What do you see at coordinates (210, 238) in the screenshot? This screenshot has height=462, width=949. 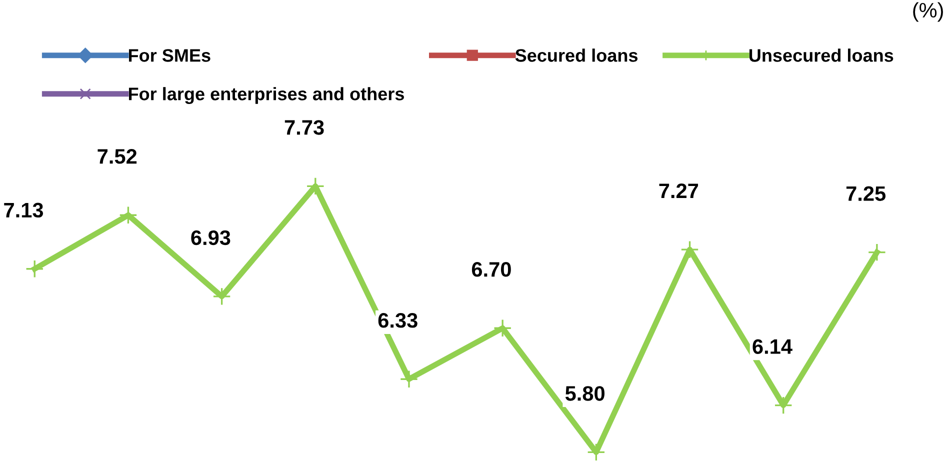 I see `data-label: 6.93` at bounding box center [210, 238].